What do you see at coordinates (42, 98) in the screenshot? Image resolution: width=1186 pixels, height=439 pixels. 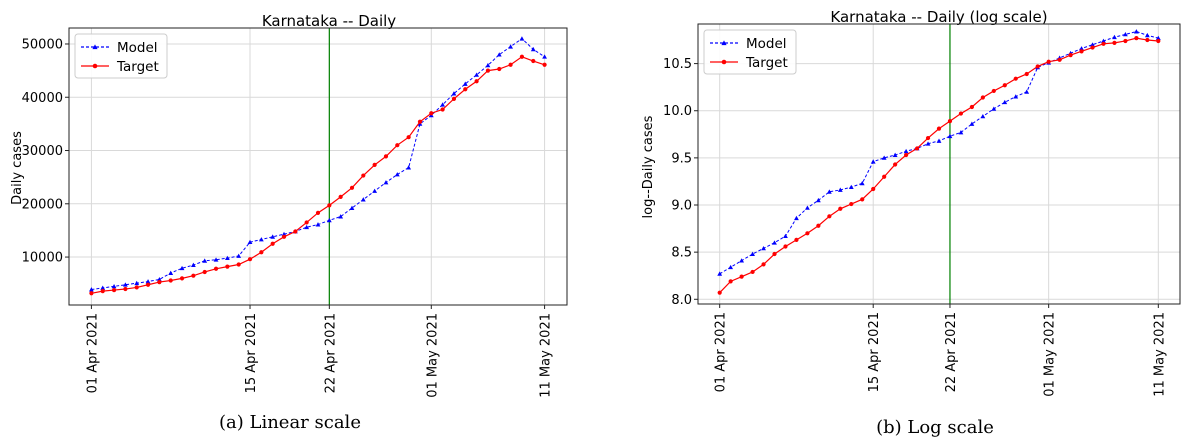 I see `y-tick-label: 40000` at bounding box center [42, 98].